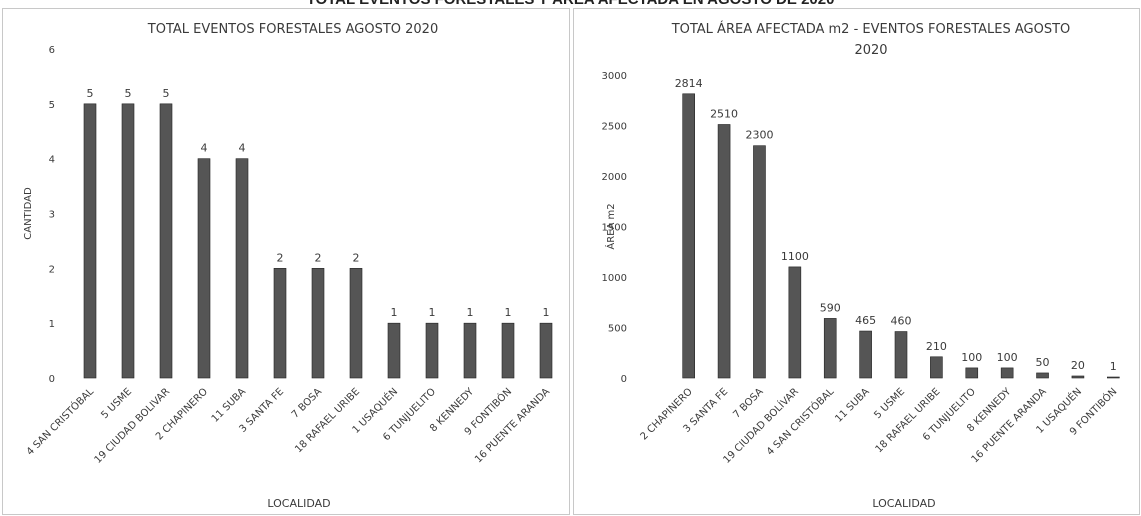 This screenshot has width=1141, height=516. I want to click on y-tick-label: 2, so click(52, 269).